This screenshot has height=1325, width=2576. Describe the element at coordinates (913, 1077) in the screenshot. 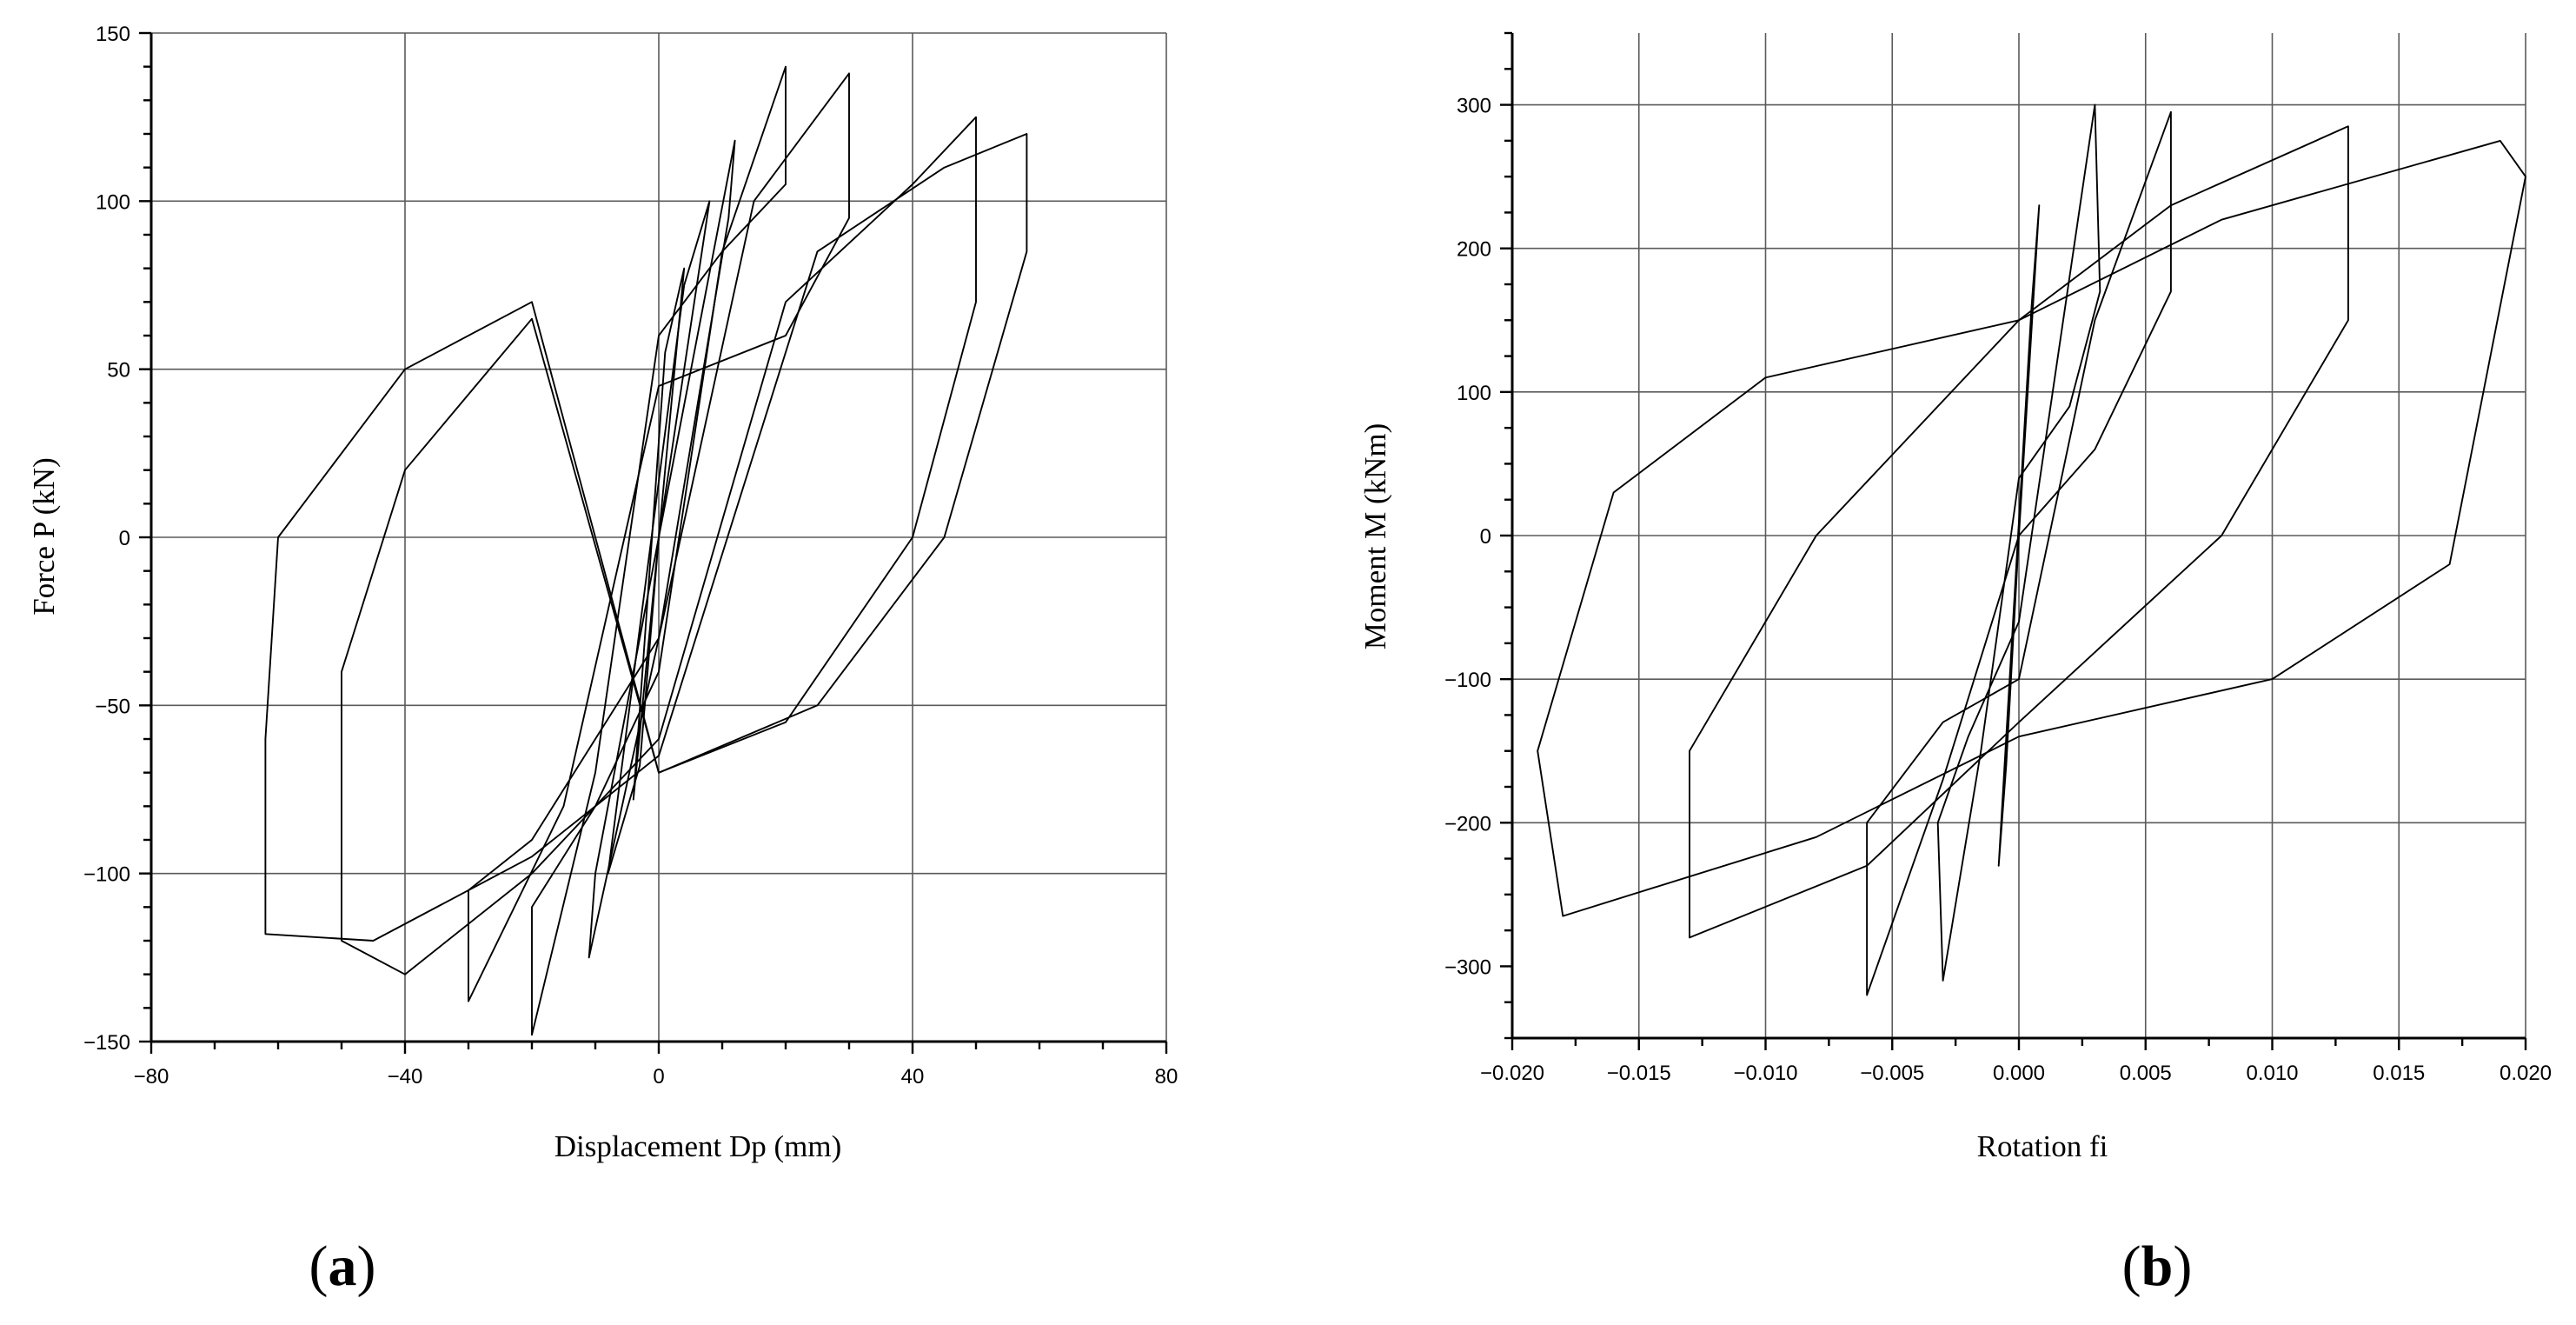

I see `chart-a-x-tick-label: 40` at that location.